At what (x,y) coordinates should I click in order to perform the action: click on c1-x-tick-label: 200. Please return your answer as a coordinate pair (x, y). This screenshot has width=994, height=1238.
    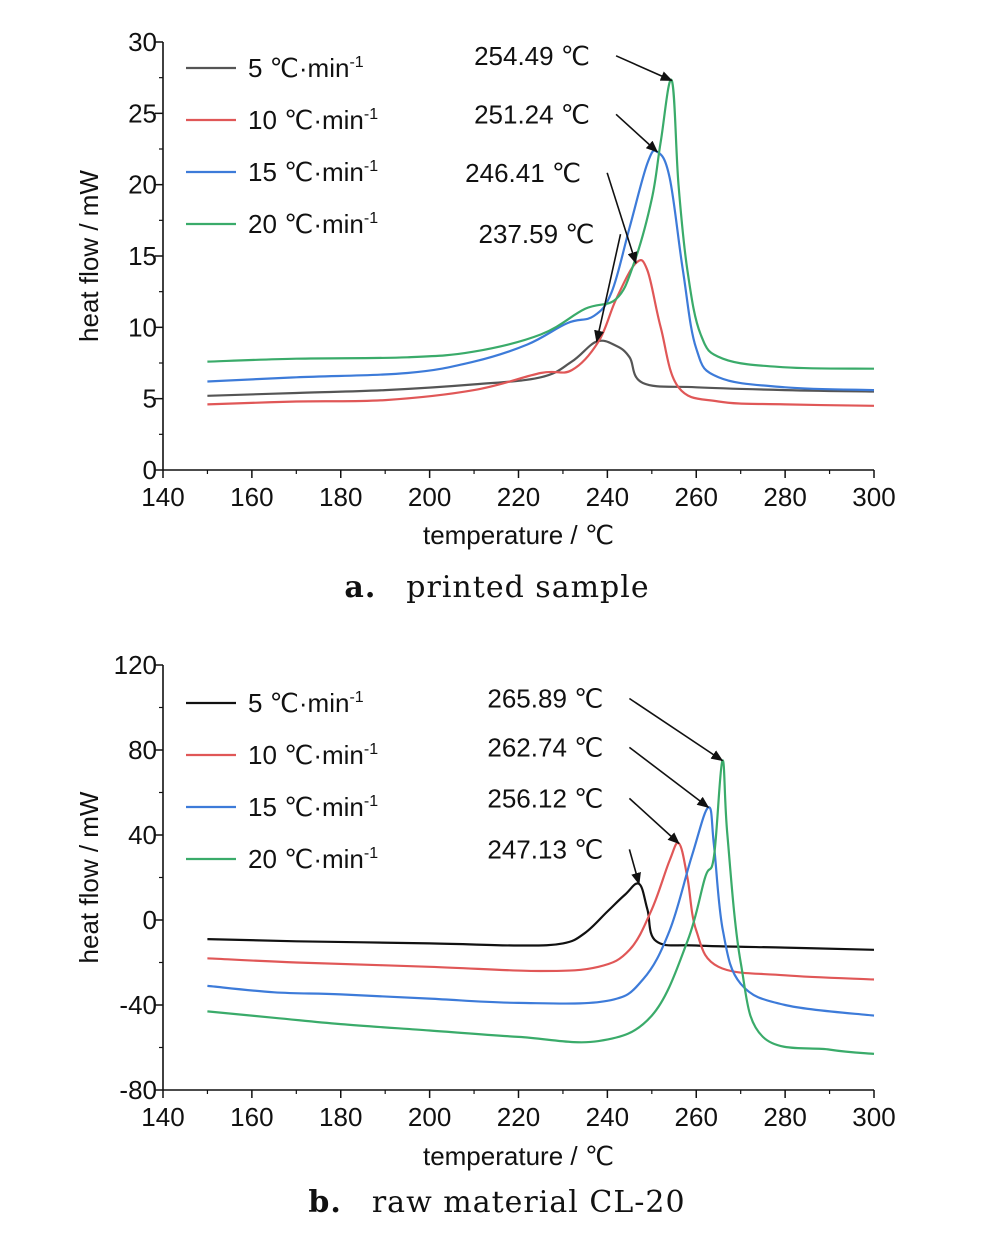
    Looking at the image, I should click on (429, 1117).